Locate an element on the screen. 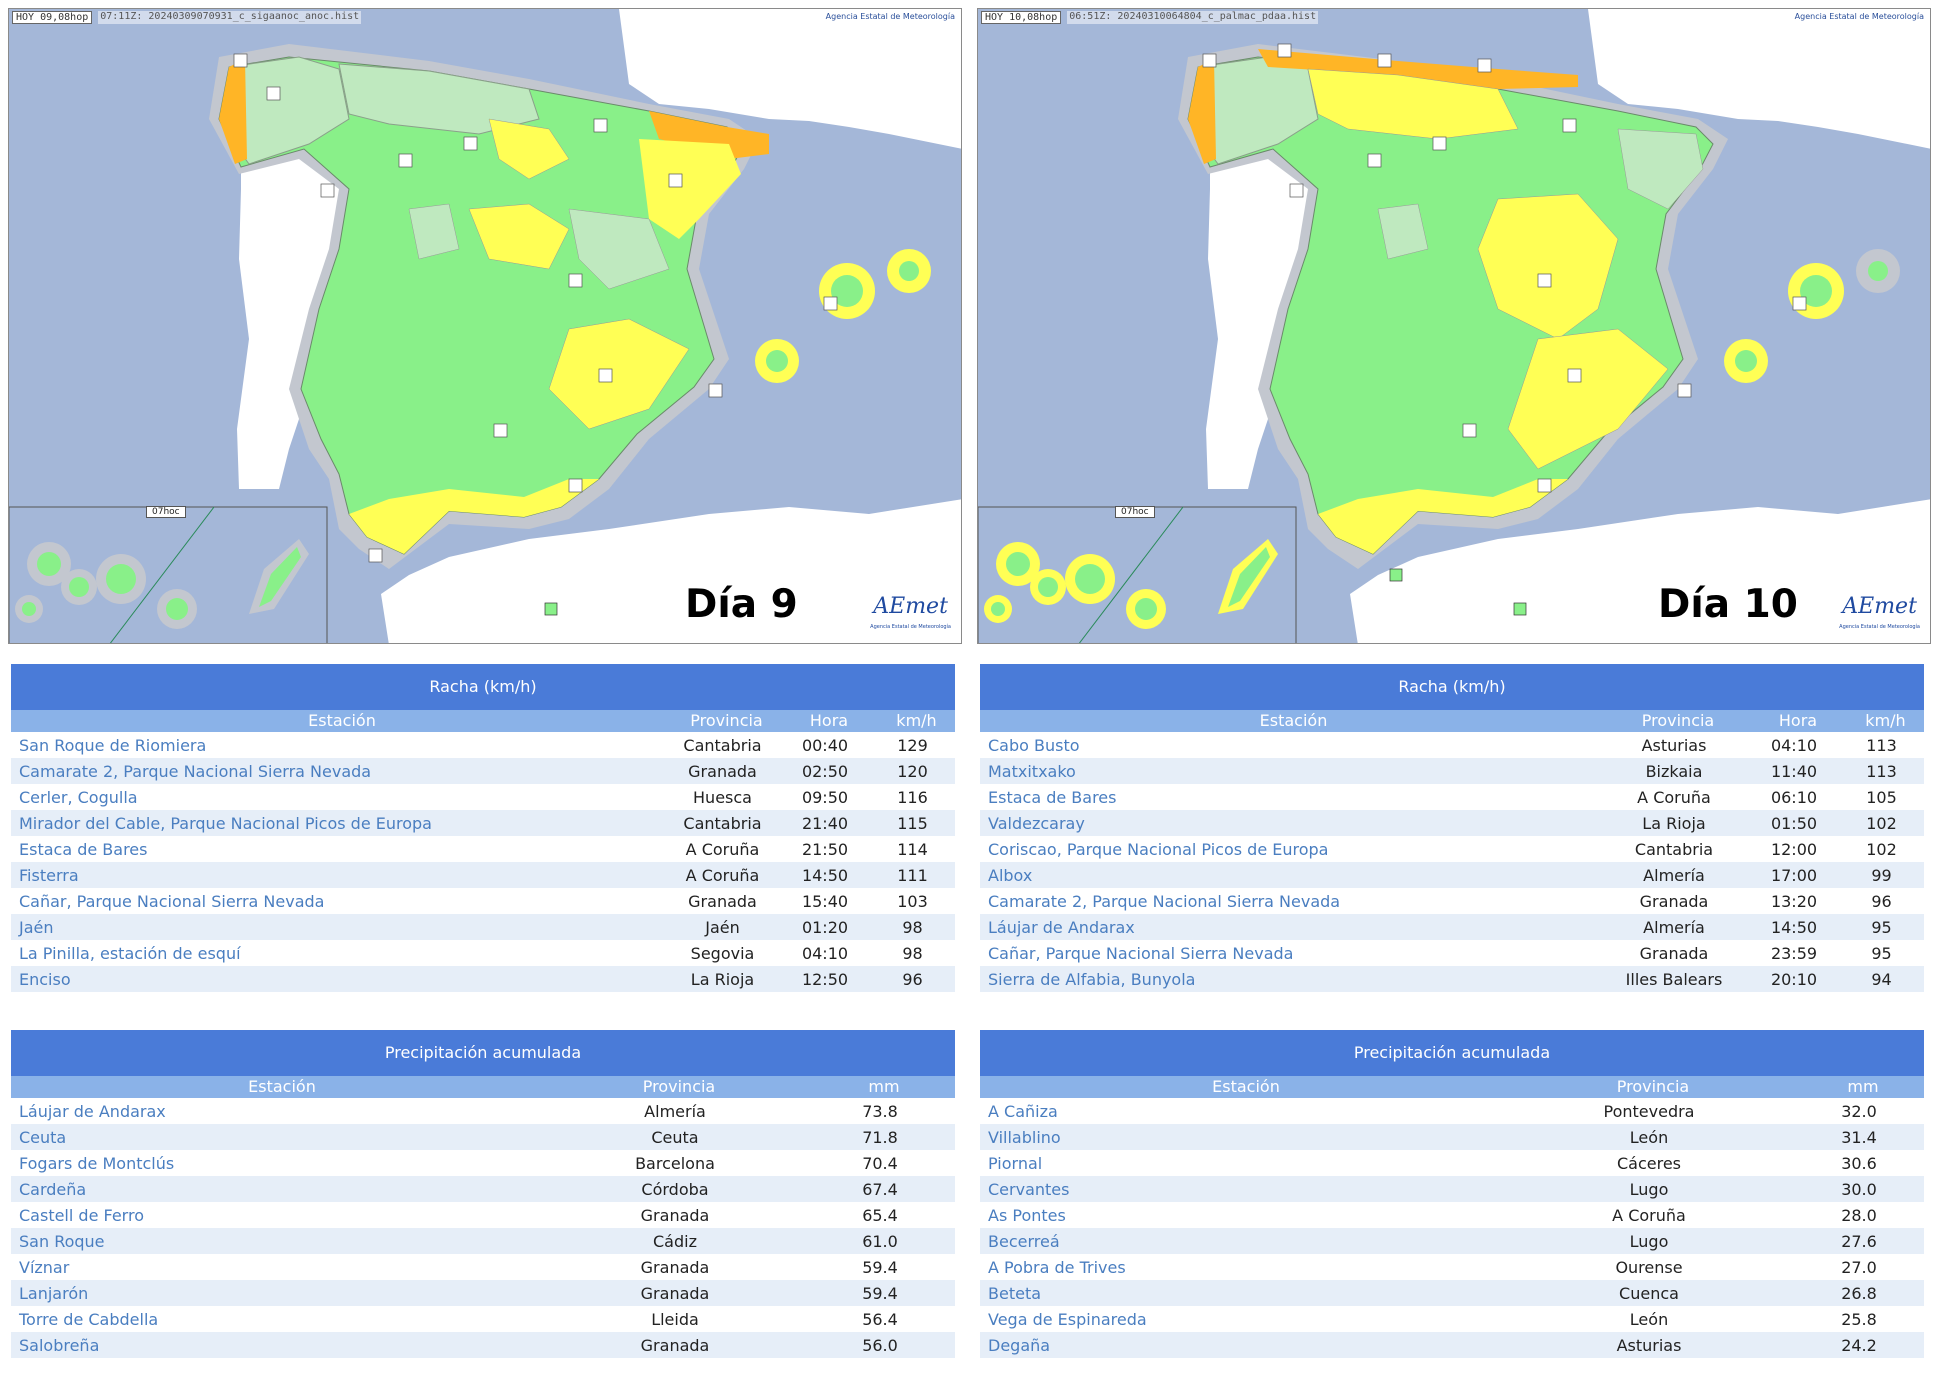 The width and height of the screenshot is (1938, 1374). station-link: Albox is located at coordinates (1010, 875).